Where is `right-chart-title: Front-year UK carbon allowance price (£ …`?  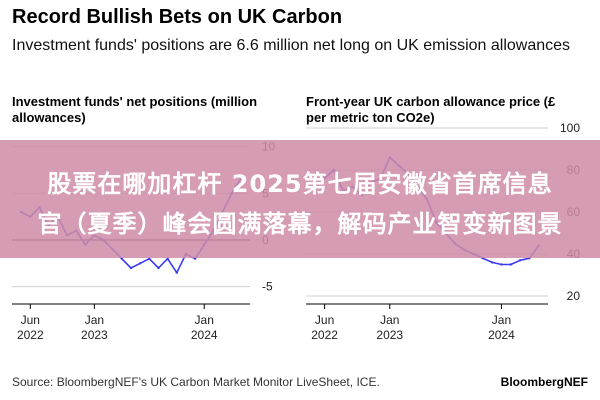 right-chart-title: Front-year UK carbon allowance price (£ … is located at coordinates (431, 109).